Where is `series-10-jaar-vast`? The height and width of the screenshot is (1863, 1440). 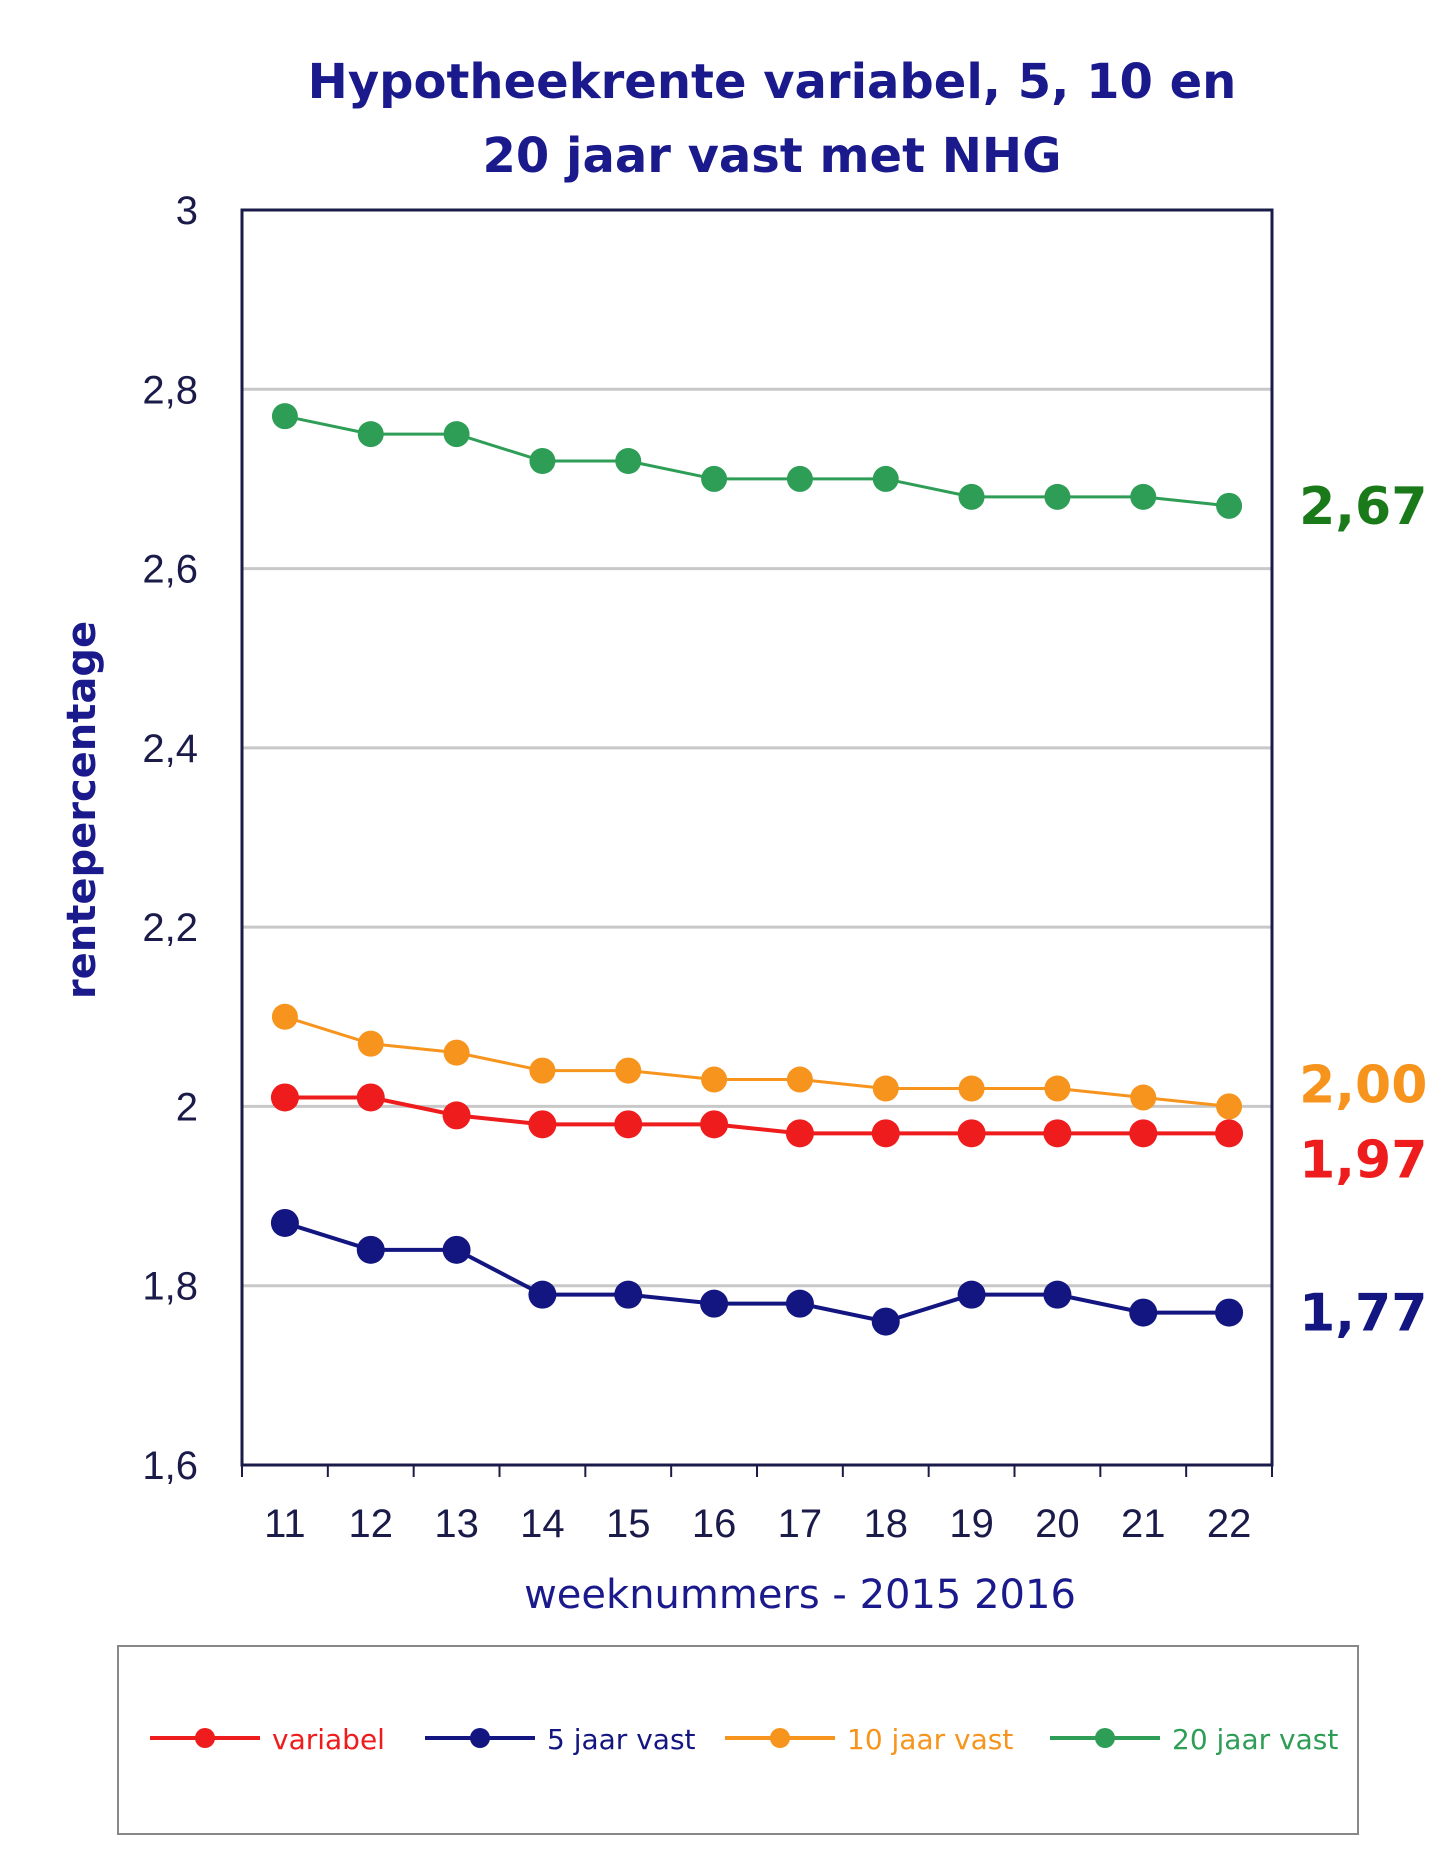 series-10-jaar-vast is located at coordinates (757, 1061).